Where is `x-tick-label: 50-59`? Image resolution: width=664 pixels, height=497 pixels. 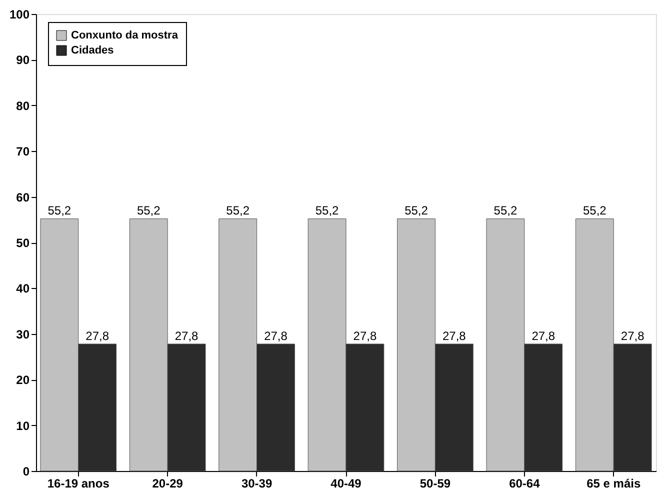
x-tick-label: 50-59 is located at coordinates (435, 483).